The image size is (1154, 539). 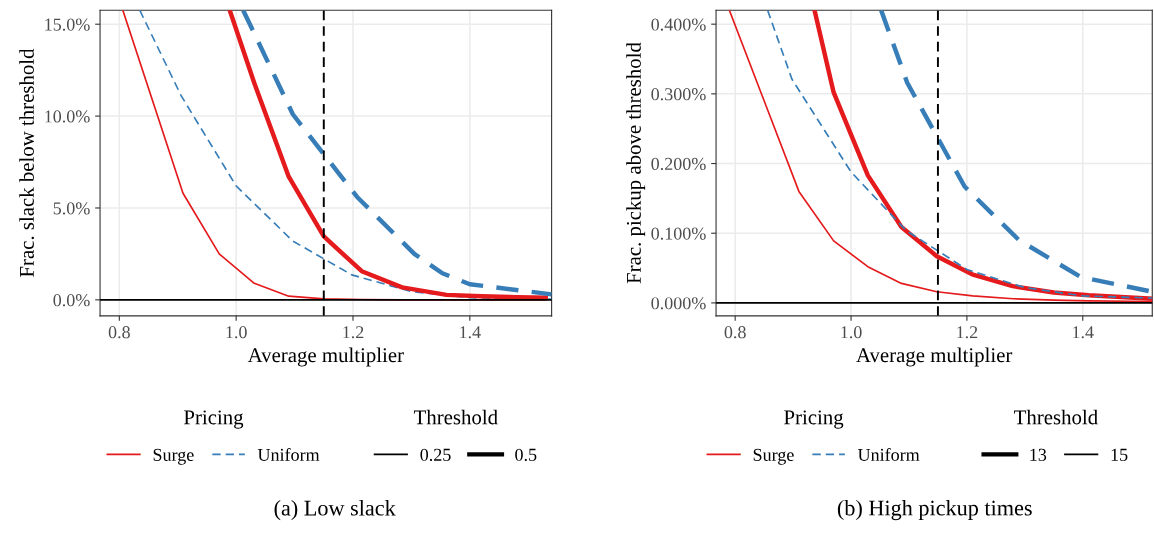 I want to click on y-axis-title: Frac. pickup above threshold, so click(x=636, y=163).